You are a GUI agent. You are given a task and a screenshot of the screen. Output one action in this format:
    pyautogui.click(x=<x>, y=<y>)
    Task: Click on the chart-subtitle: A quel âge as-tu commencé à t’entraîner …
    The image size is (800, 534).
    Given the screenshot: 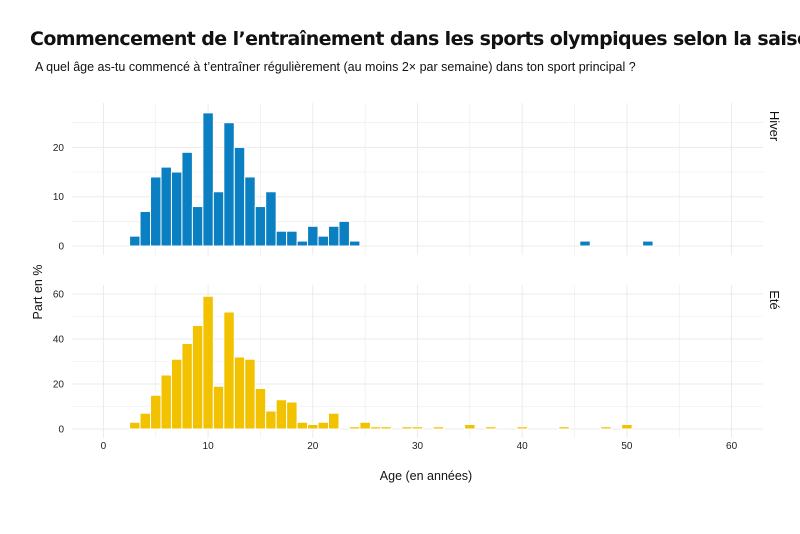 What is the action you would take?
    pyautogui.click(x=335, y=67)
    